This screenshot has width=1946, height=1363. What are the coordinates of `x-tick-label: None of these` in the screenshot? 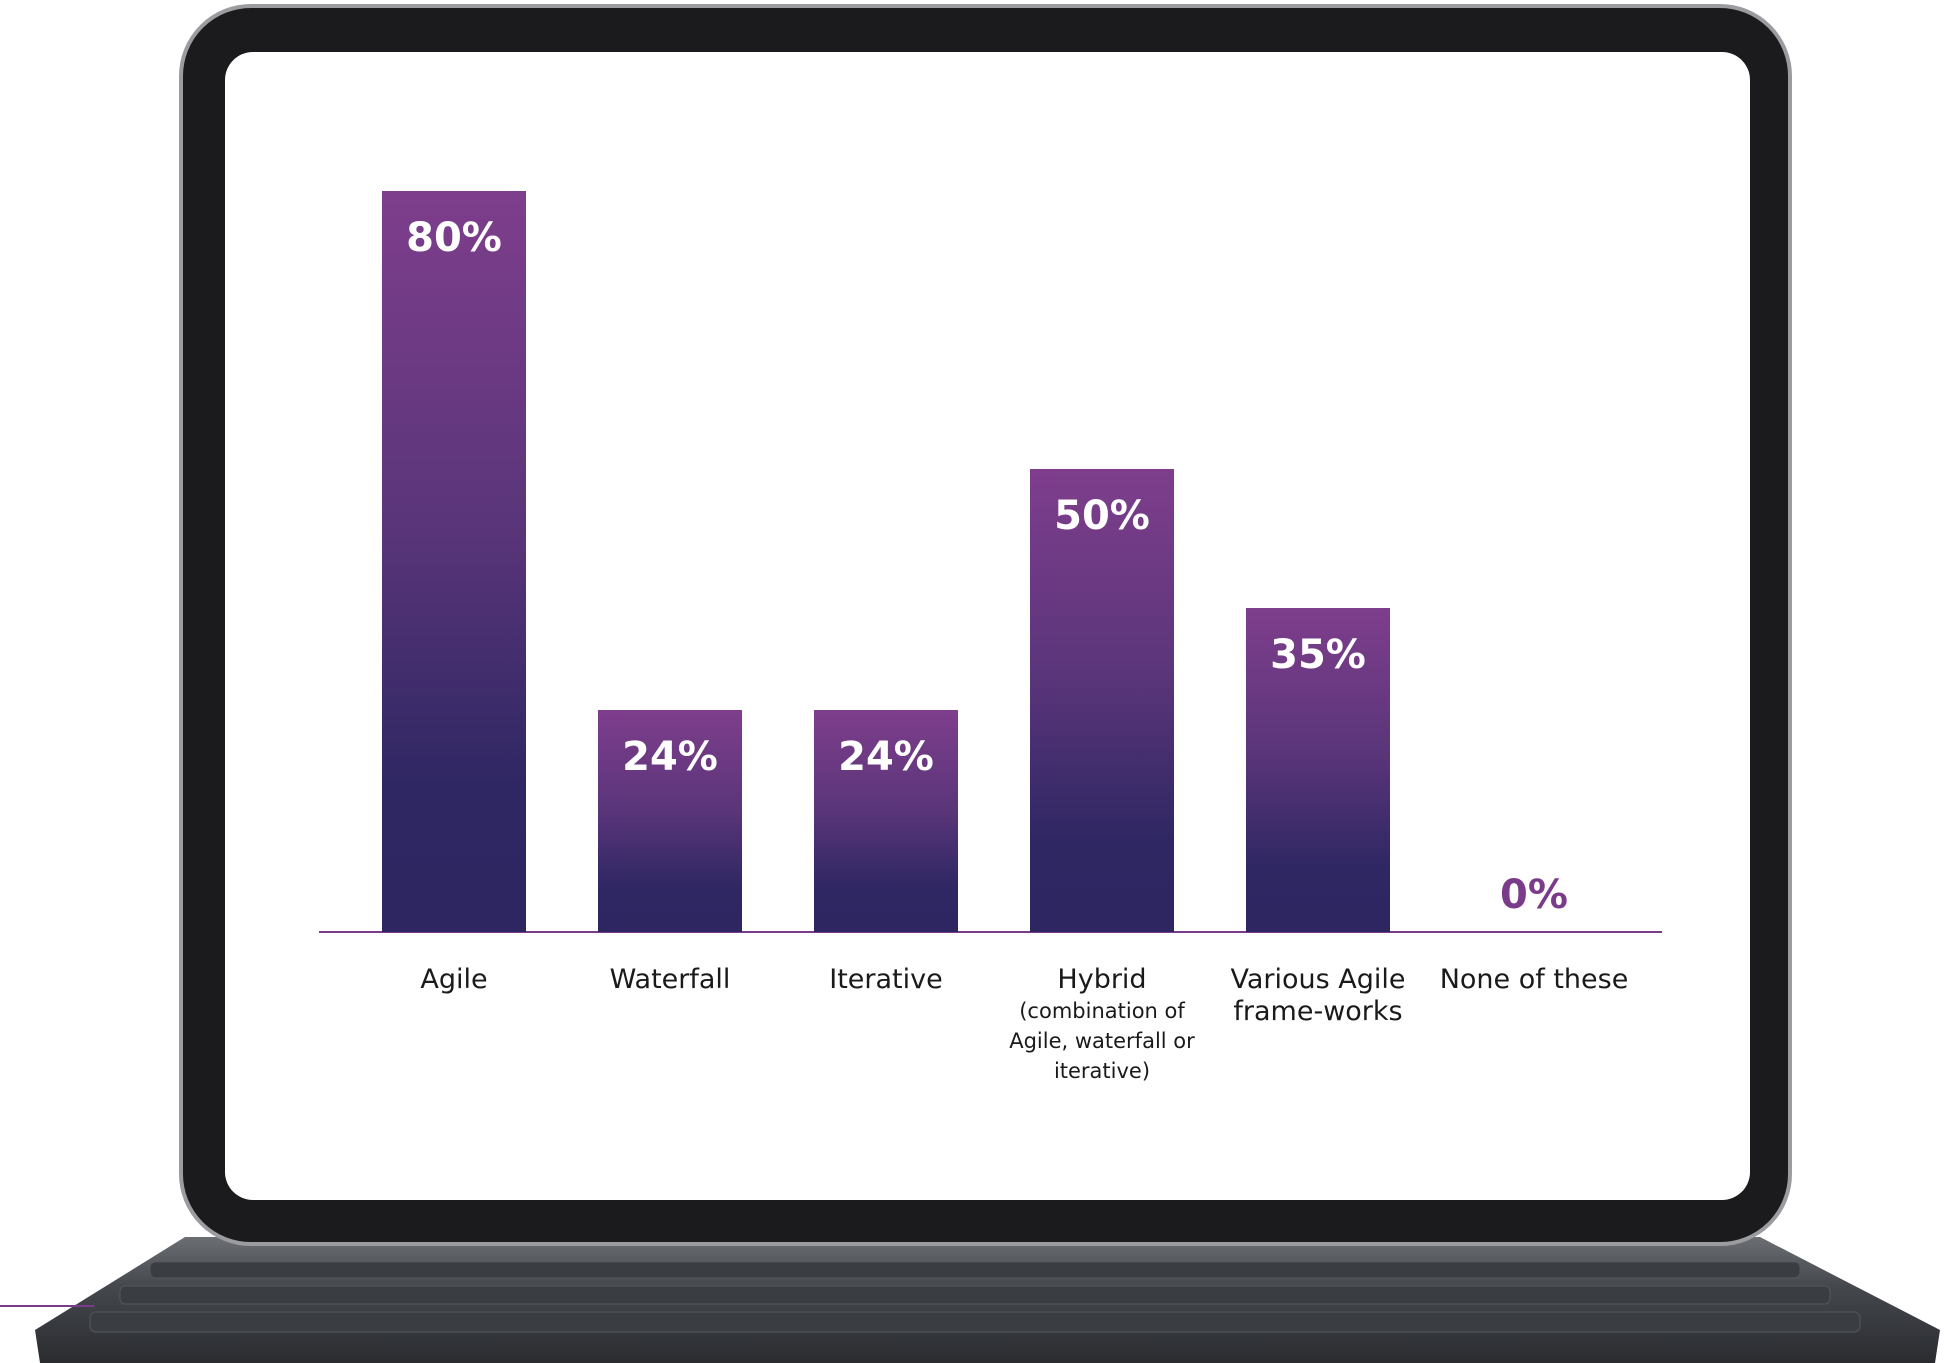 It's located at (1534, 980).